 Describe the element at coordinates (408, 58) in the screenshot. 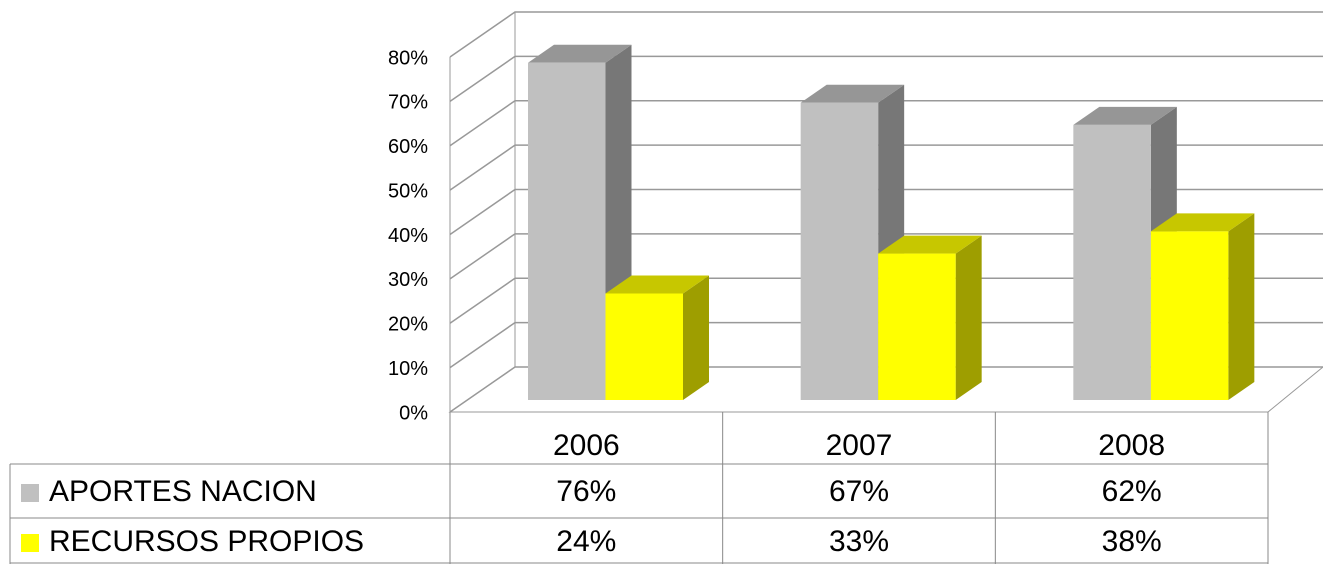

I see `y-tick-label: 80%` at that location.